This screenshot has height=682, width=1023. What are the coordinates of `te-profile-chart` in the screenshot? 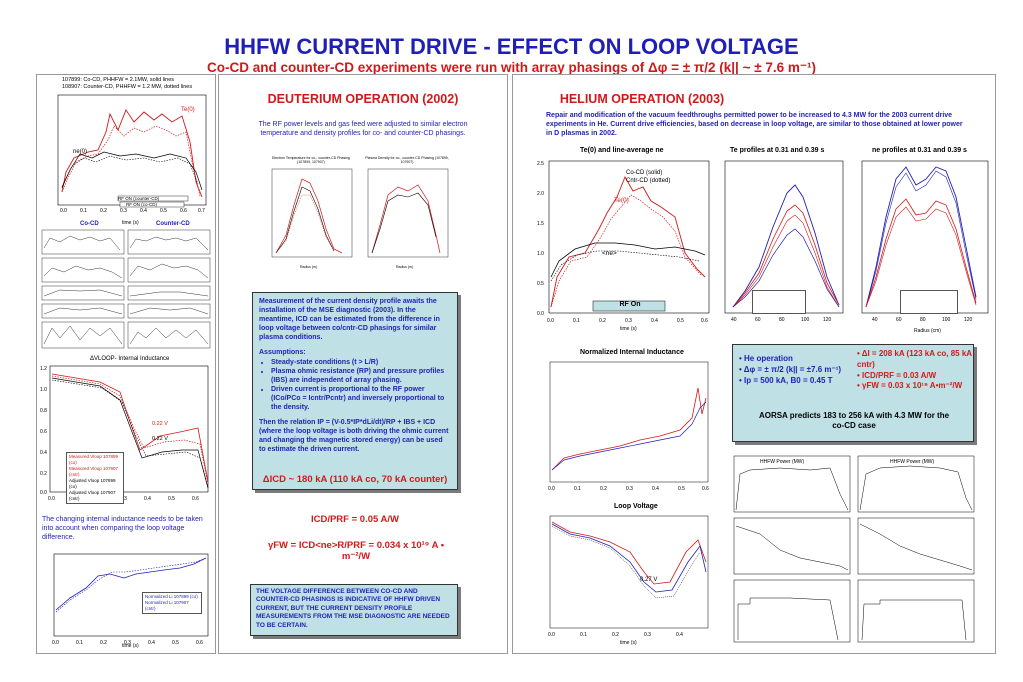 It's located at (312, 213).